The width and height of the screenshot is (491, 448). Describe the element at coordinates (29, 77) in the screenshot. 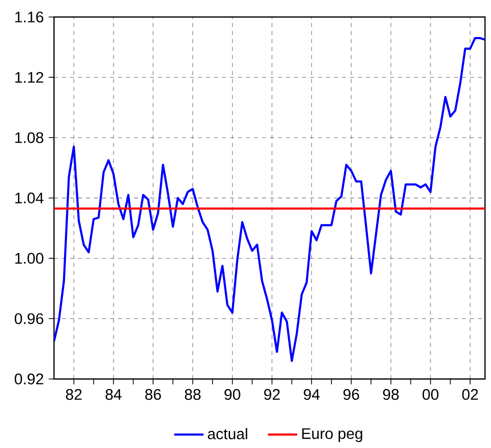

I see `y-tick-label: 1.12` at that location.